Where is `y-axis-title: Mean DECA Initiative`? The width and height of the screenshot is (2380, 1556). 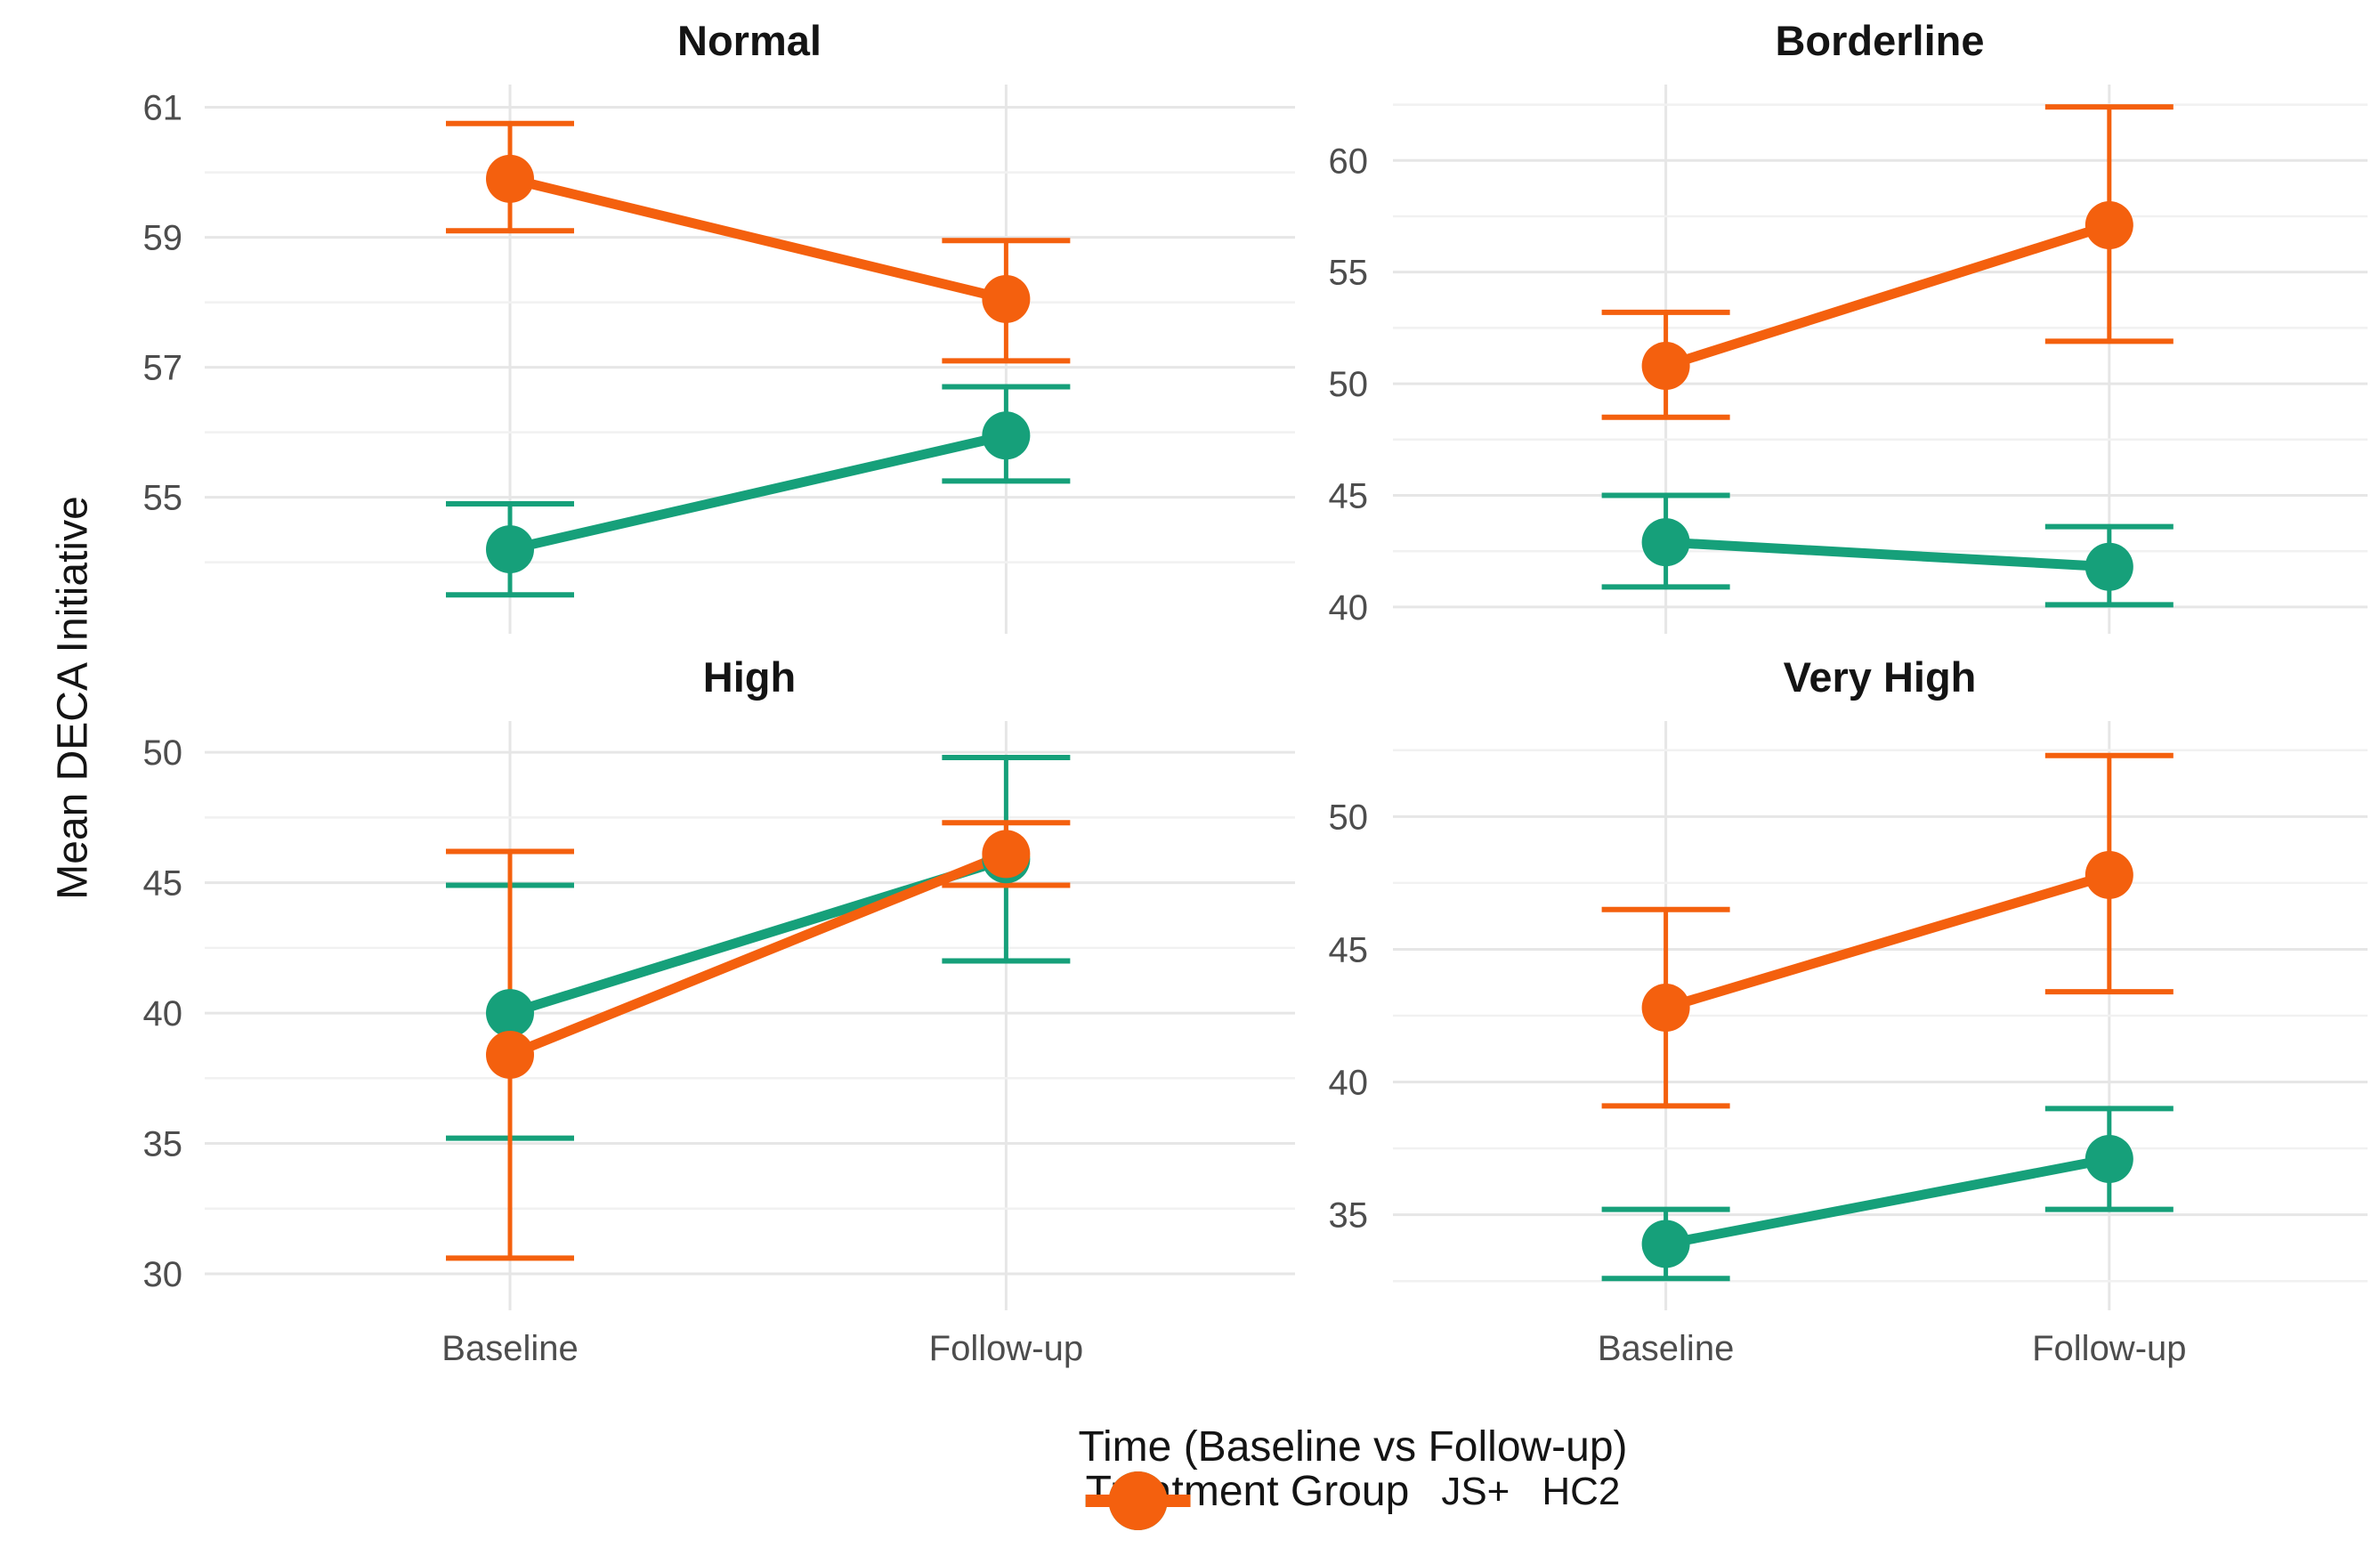
y-axis-title: Mean DECA Initiative is located at coordinates (73, 698).